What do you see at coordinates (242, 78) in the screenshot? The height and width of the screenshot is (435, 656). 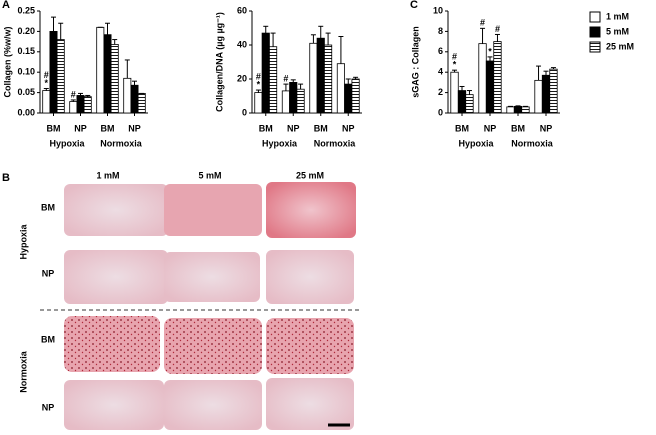 I see `y-tick-label: 20` at bounding box center [242, 78].